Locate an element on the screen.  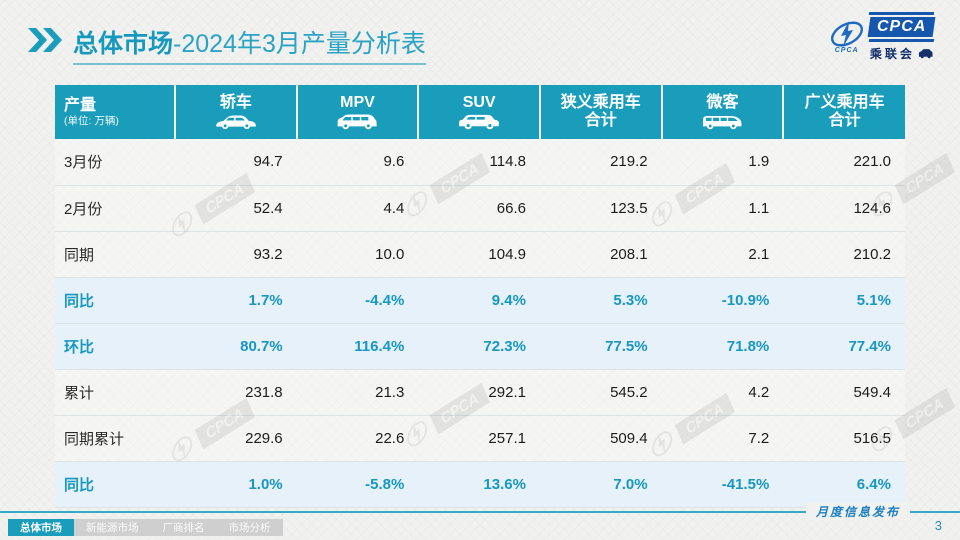
cell-value: 123.5 is located at coordinates (600, 208).